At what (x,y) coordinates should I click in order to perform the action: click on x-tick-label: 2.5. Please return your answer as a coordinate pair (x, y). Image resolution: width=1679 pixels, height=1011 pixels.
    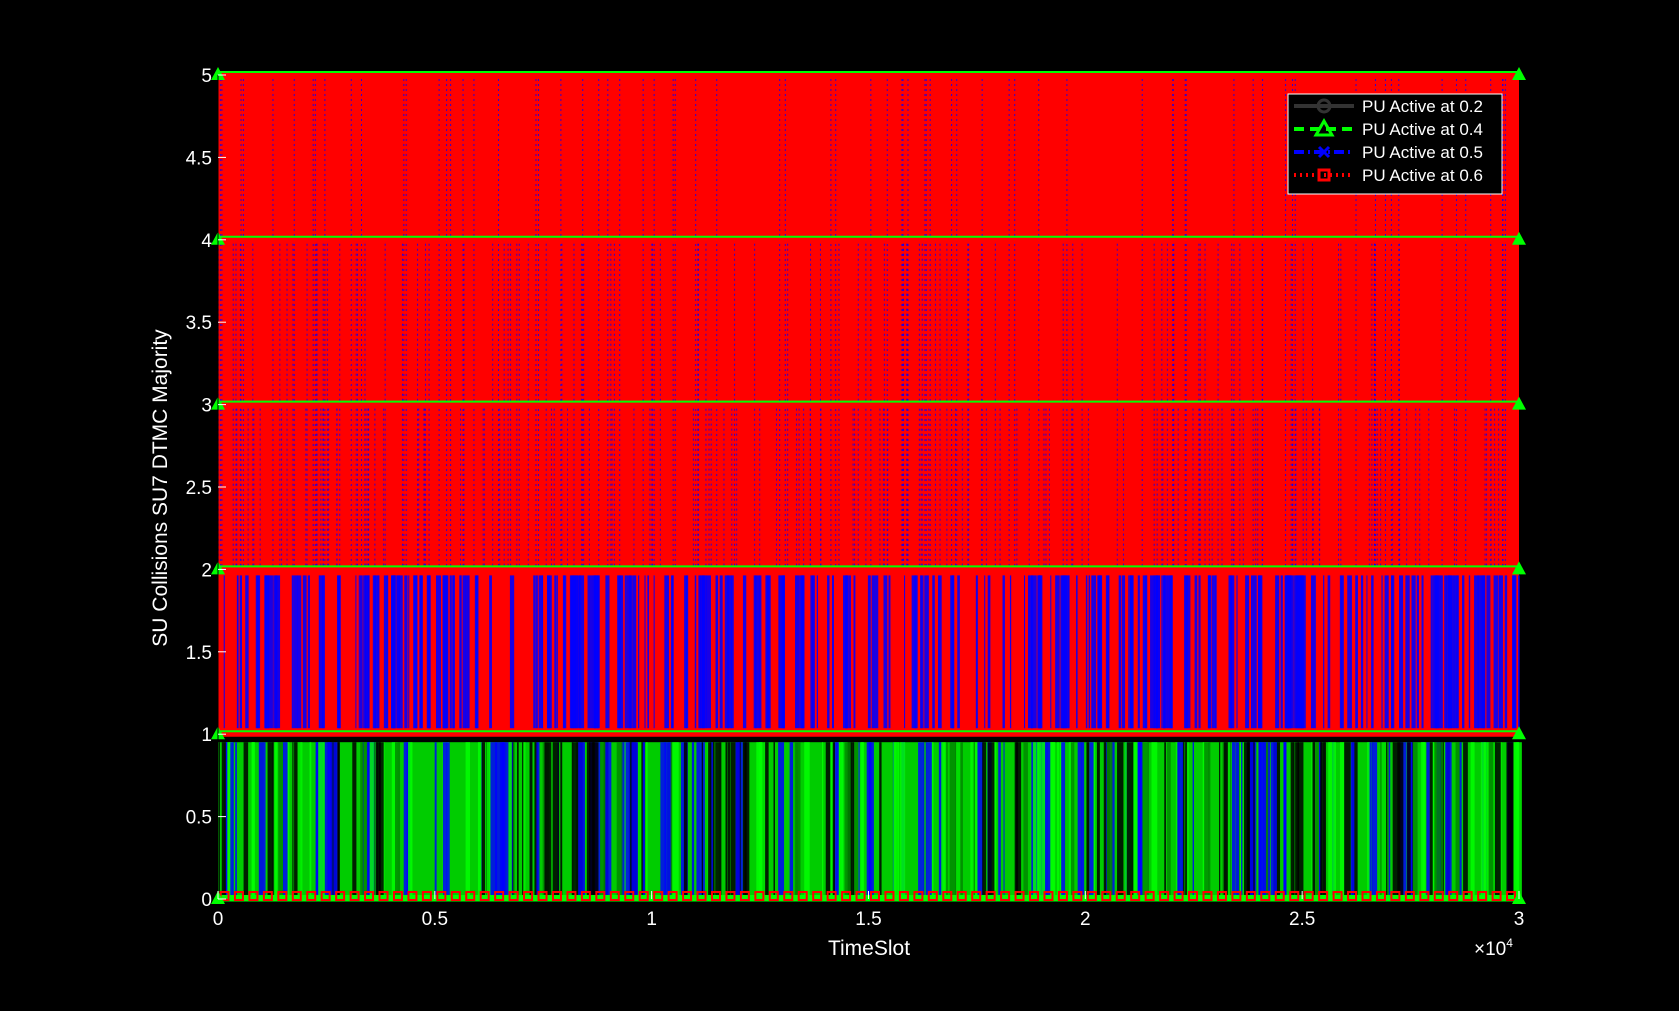
    Looking at the image, I should click on (1302, 919).